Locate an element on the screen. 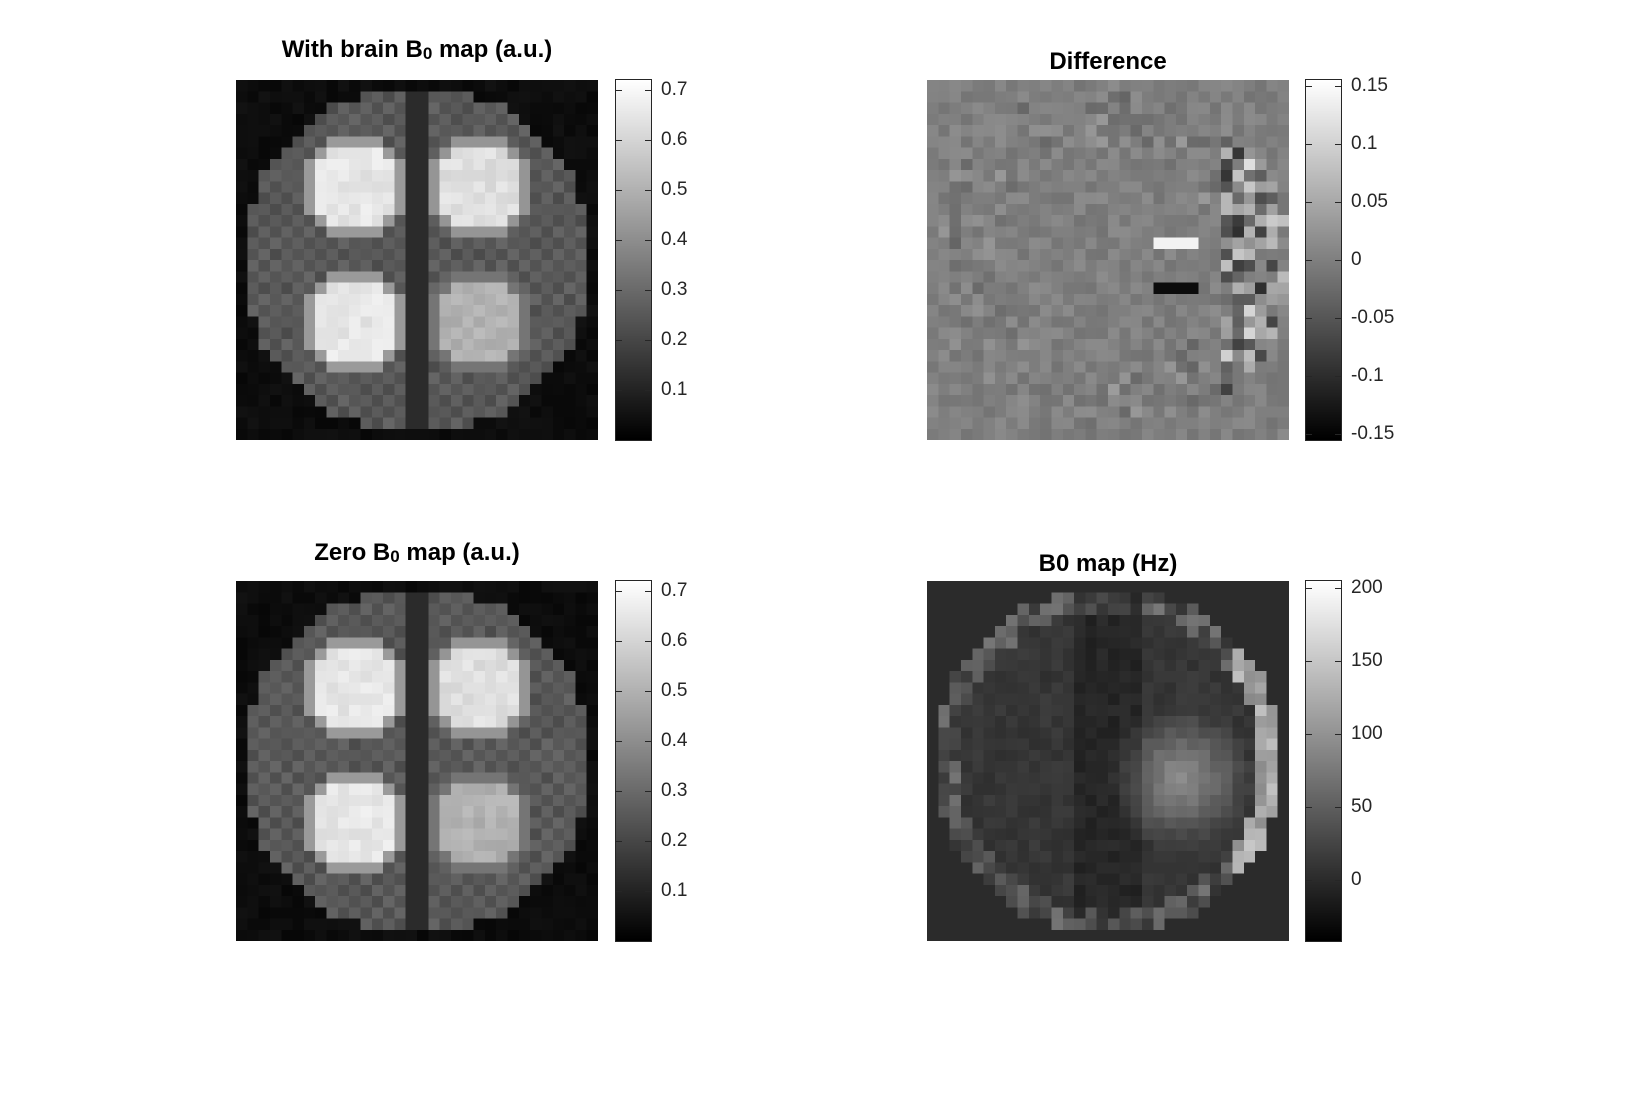 The image size is (1640, 1108). colorbar-tick-label: 0.15 is located at coordinates (1369, 85).